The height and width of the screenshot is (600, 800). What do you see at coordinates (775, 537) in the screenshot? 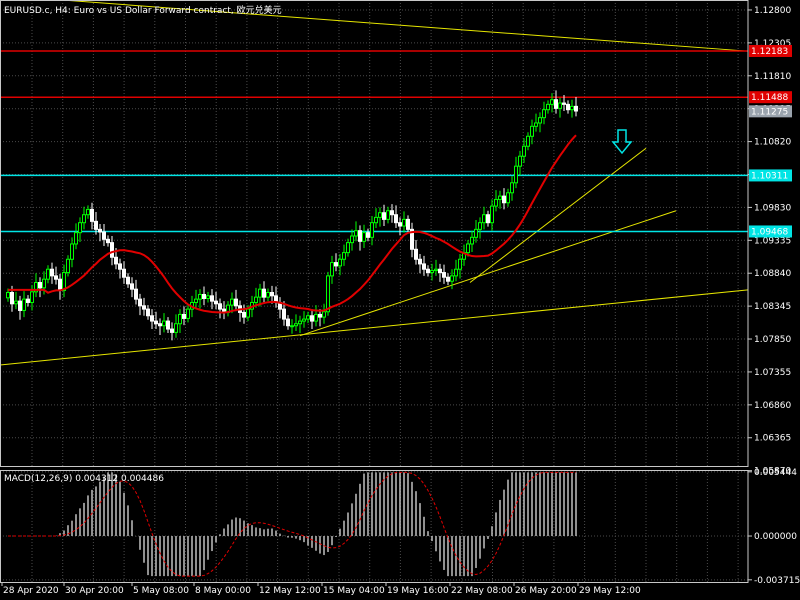
I see `macd-y-tick-label: 0.000000` at bounding box center [775, 537].